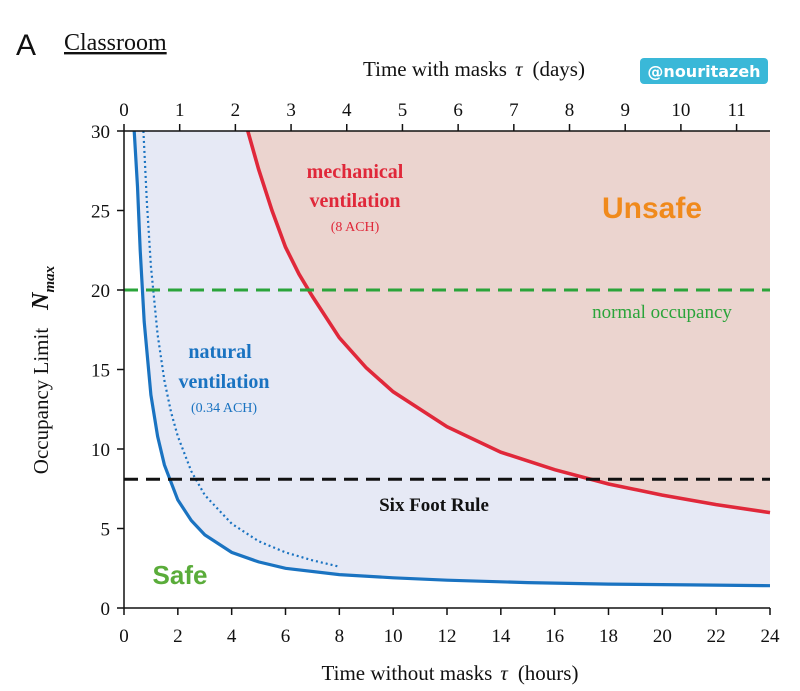  Describe the element at coordinates (652, 208) in the screenshot. I see `unsafe-label: Unsafe` at that location.